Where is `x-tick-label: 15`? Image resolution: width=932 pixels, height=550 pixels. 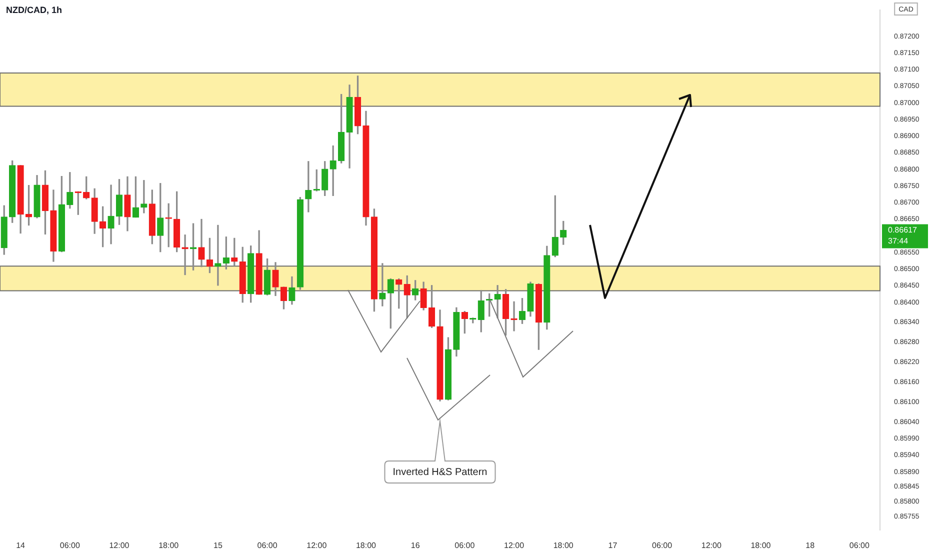 x-tick-label: 15 is located at coordinates (218, 545).